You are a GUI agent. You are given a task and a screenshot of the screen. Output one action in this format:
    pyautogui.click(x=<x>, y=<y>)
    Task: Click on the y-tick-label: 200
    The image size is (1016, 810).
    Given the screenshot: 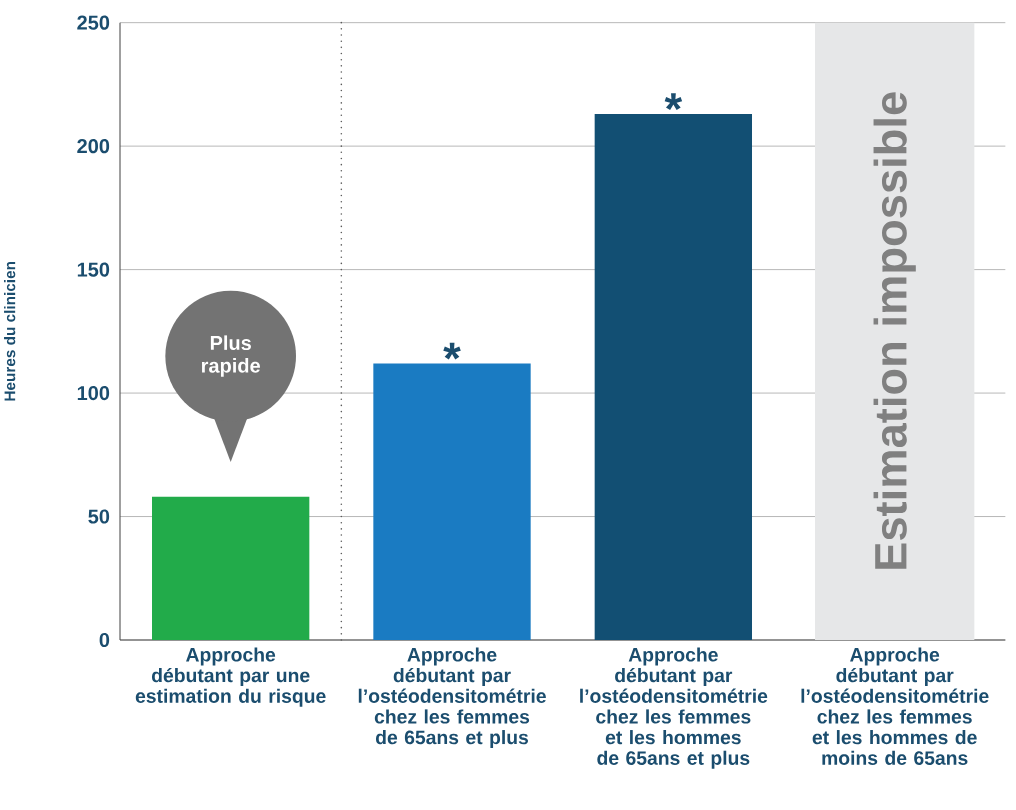 What is the action you would take?
    pyautogui.click(x=93, y=146)
    